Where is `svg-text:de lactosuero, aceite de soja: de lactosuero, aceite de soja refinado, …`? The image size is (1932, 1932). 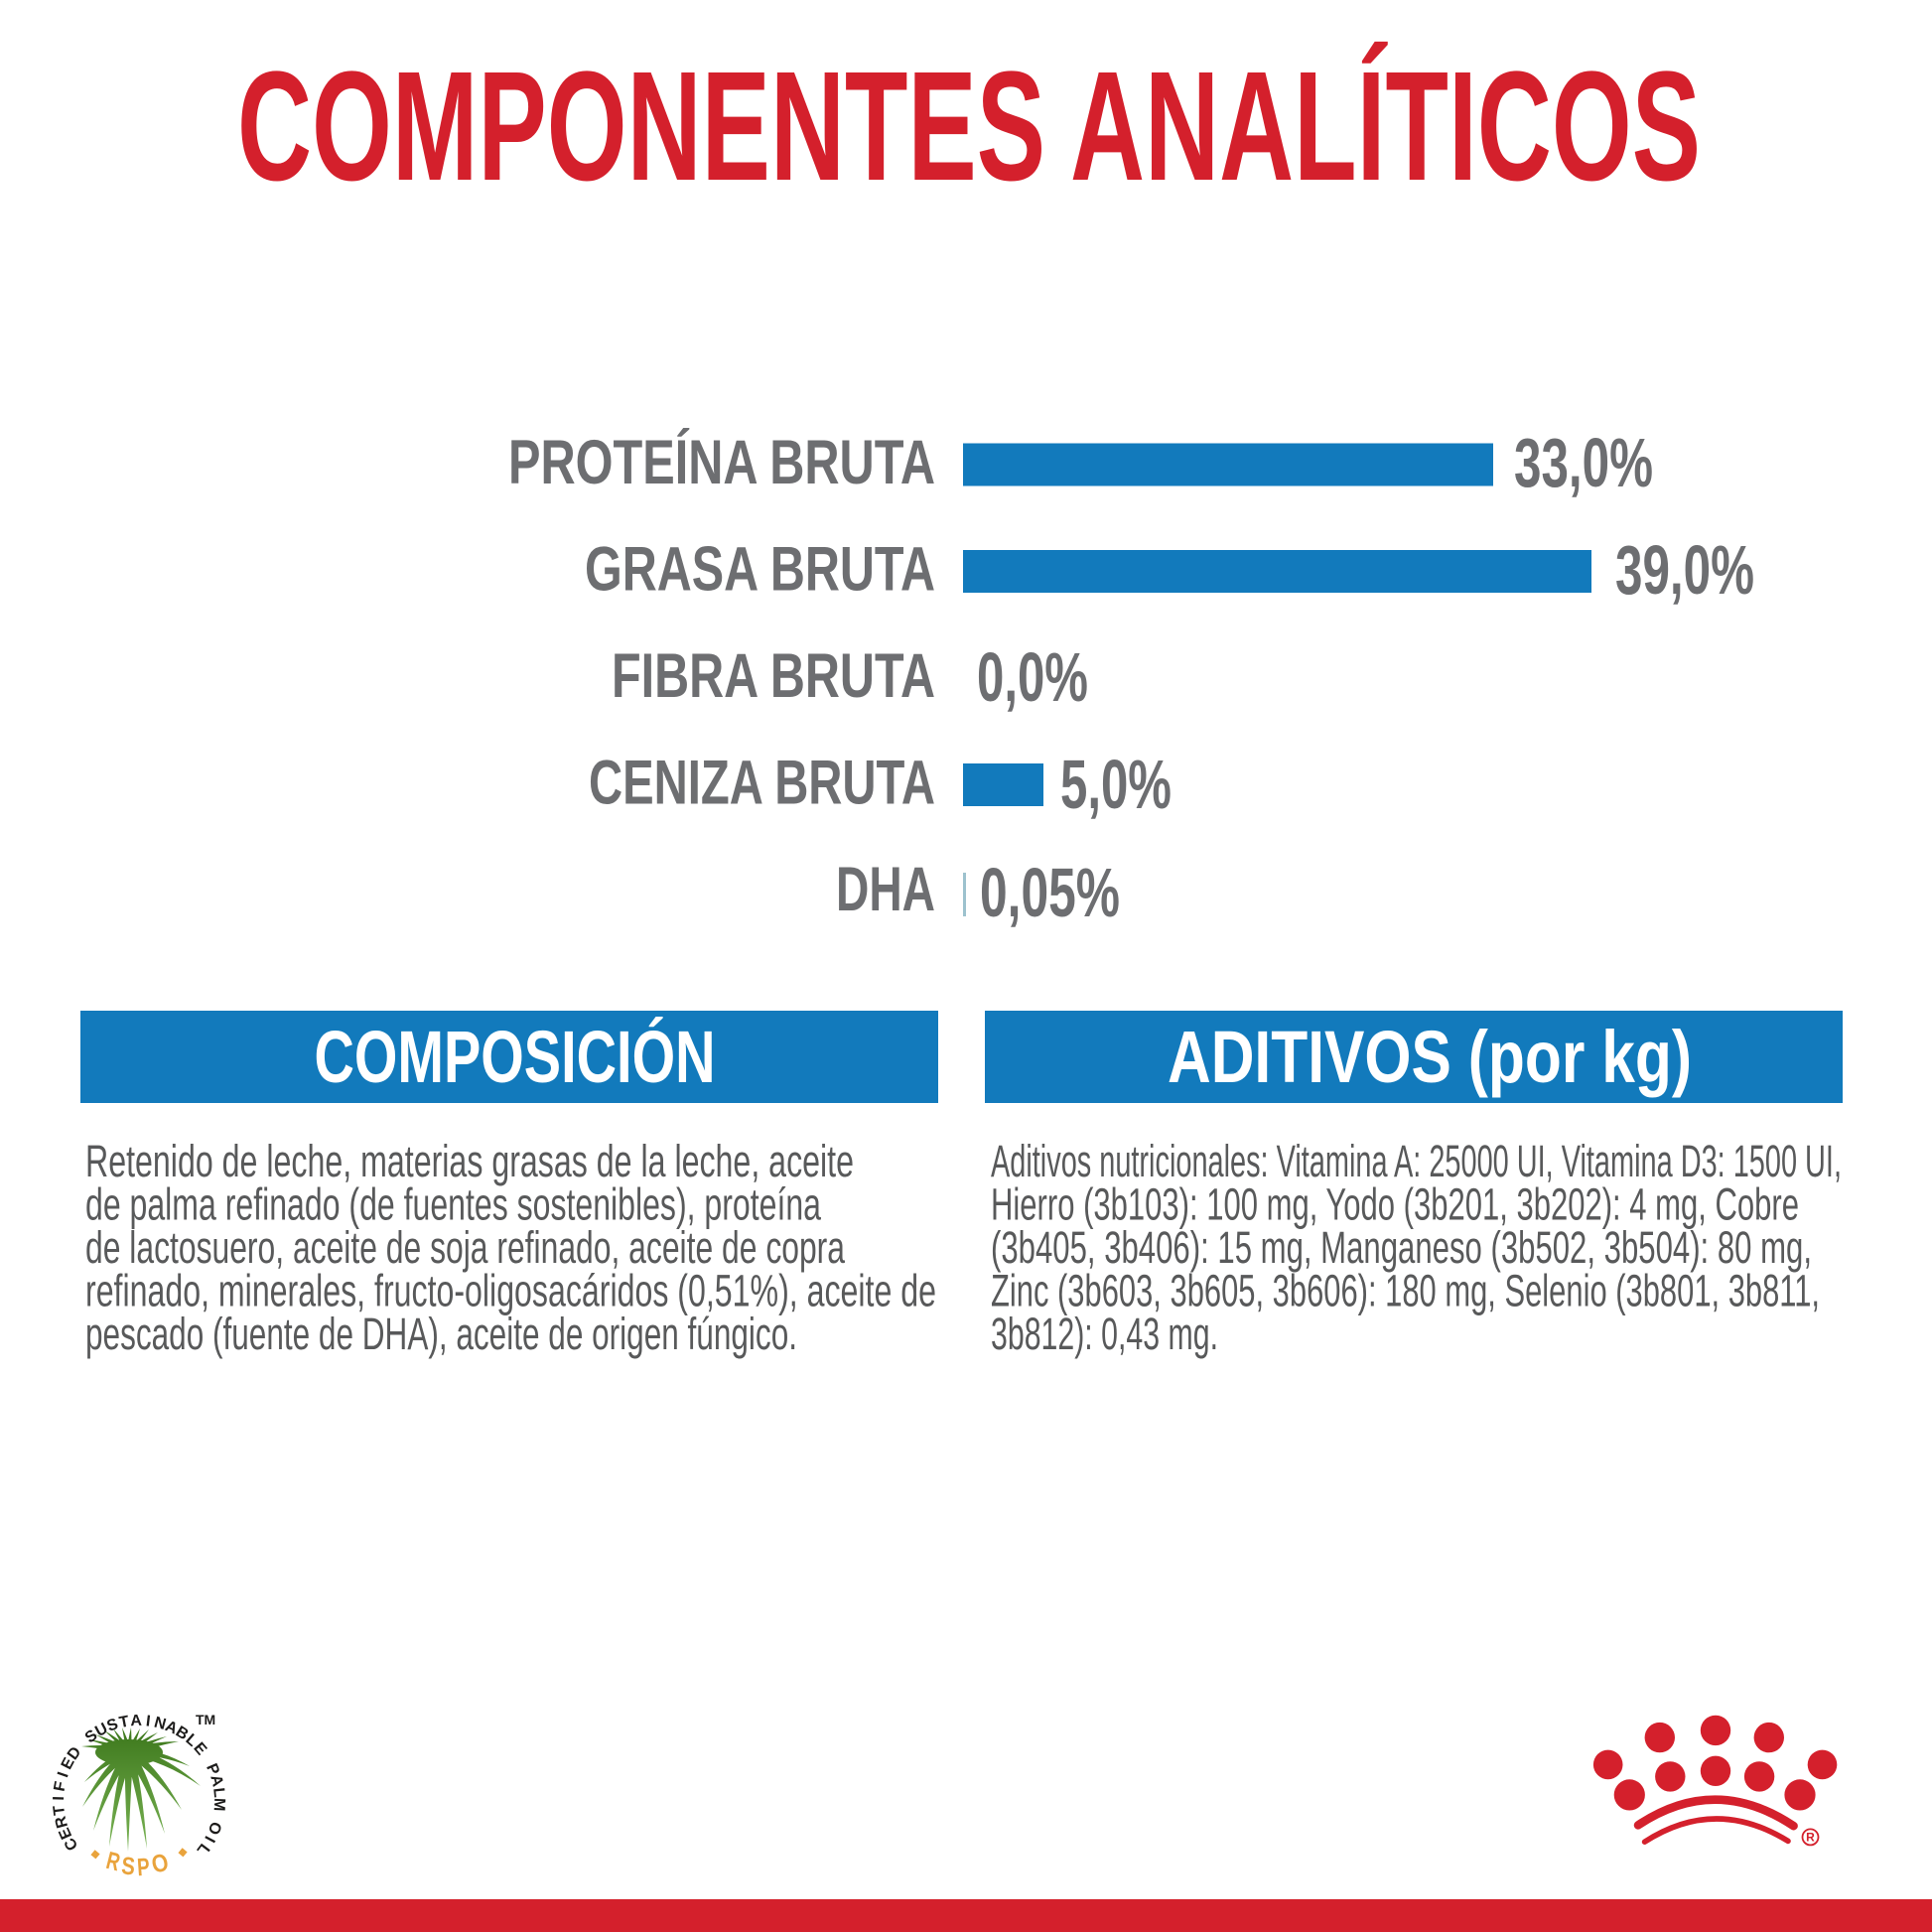 svg-text:de lactosuero, aceite de soja: de lactosuero, aceite de soja refinado, … is located at coordinates (466, 1247).